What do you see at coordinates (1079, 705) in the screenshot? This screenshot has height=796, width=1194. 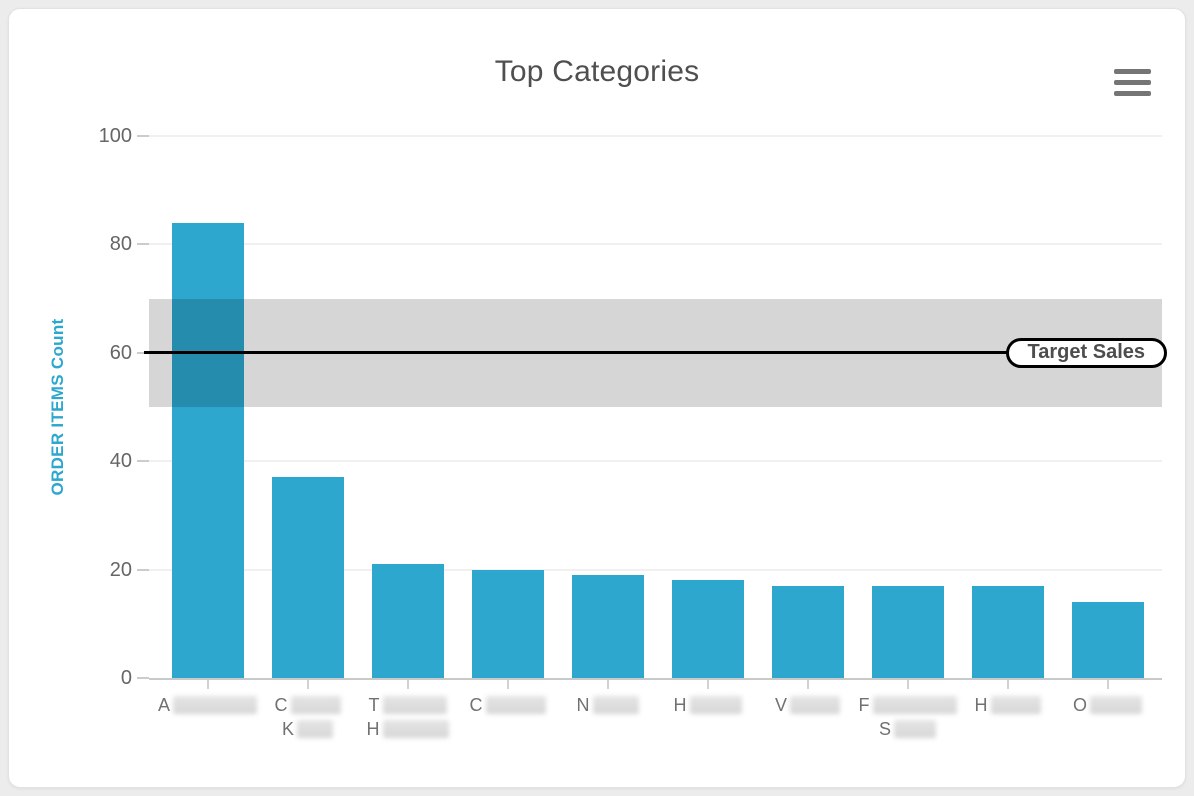 I see `x-label-visible-text: O` at bounding box center [1079, 705].